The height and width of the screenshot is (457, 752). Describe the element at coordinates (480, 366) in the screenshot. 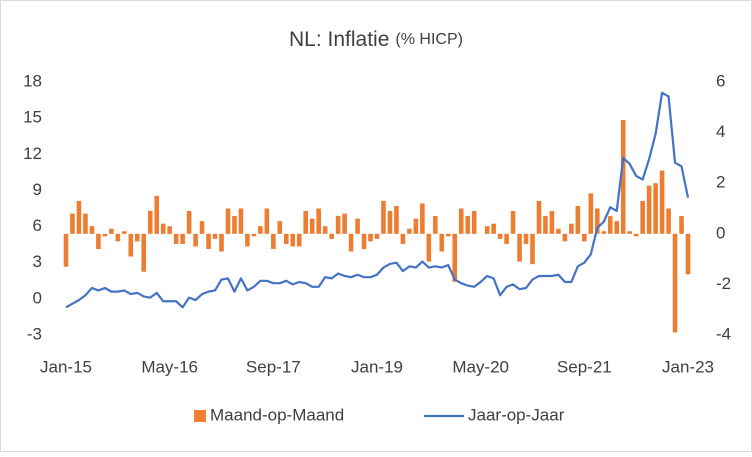

I see `x-tick-label: May-20` at that location.